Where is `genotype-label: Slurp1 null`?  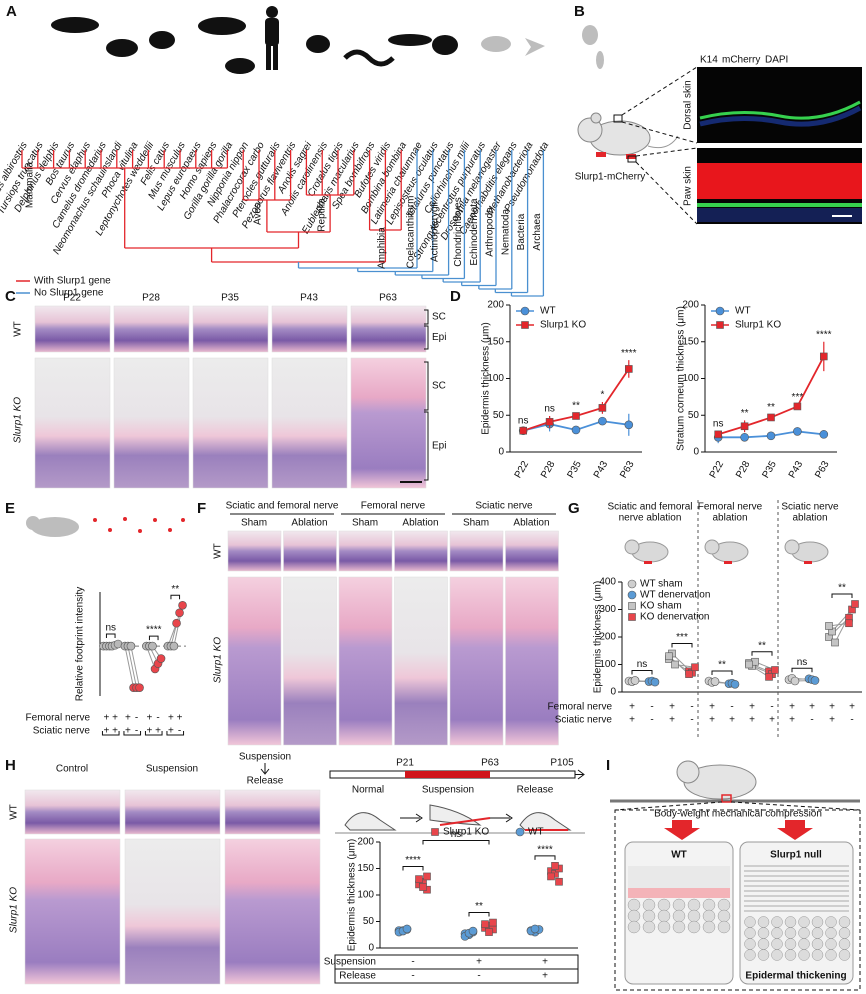
genotype-label: Slurp1 null is located at coordinates (796, 855).